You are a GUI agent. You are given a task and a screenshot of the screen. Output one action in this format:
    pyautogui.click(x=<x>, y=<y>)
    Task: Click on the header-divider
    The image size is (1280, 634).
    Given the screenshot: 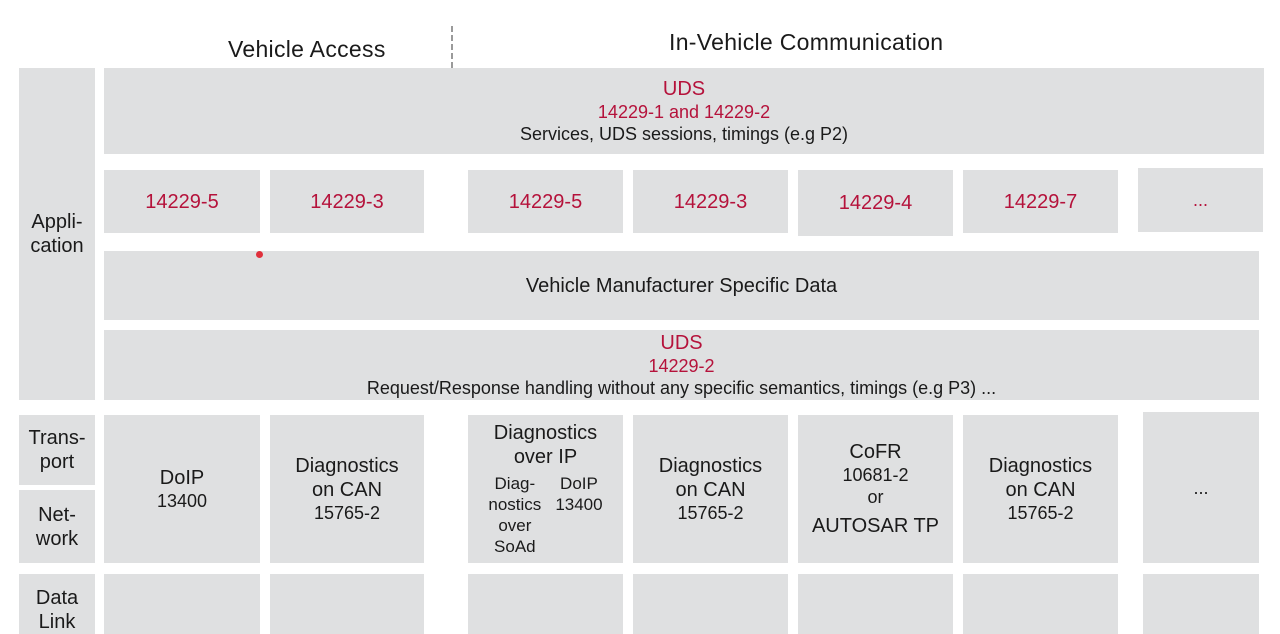 What is the action you would take?
    pyautogui.click(x=452, y=47)
    